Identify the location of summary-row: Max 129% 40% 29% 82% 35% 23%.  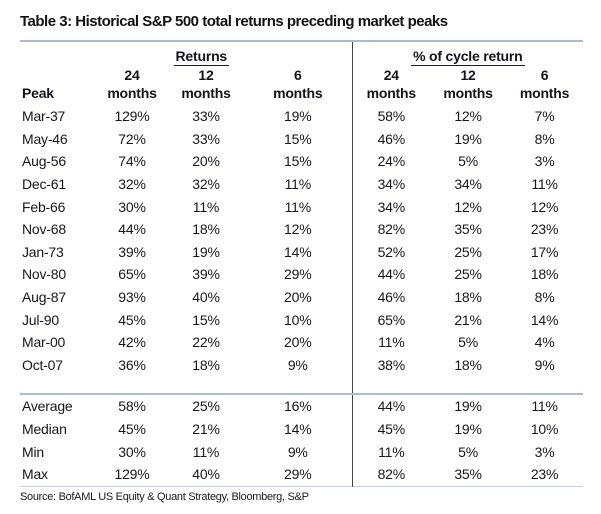
(301, 474).